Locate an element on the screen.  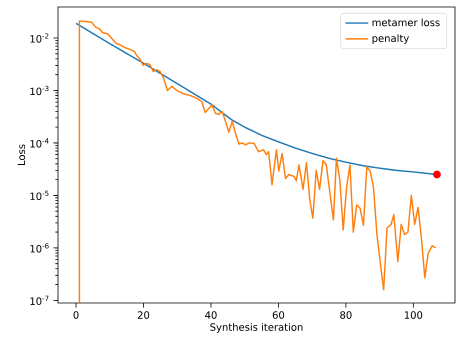
y-tick-label: 10$^{-2}$ is located at coordinates (39, 38).